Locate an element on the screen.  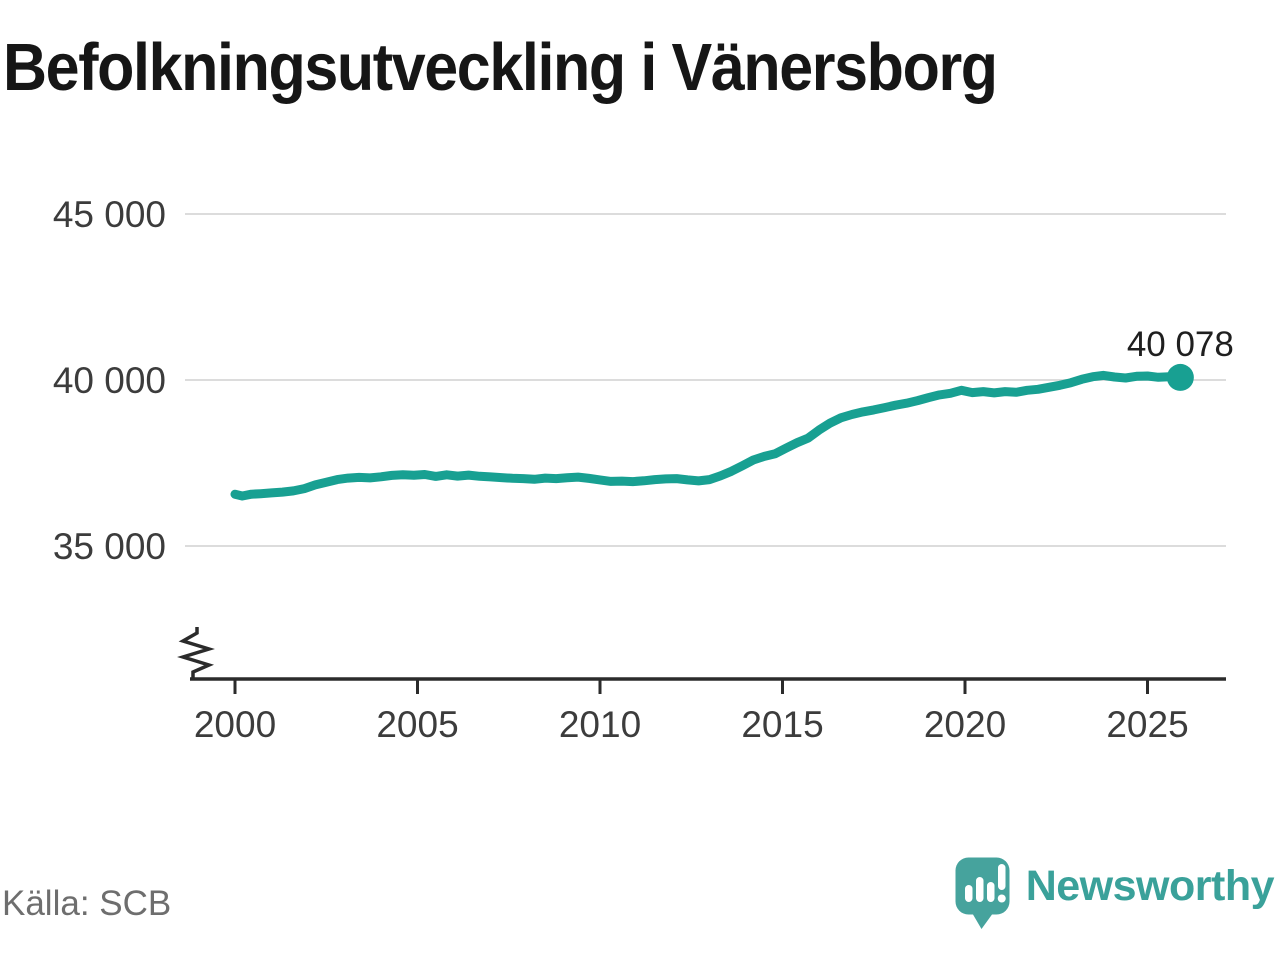
latest-point: 40 078 is located at coordinates (1180, 358).